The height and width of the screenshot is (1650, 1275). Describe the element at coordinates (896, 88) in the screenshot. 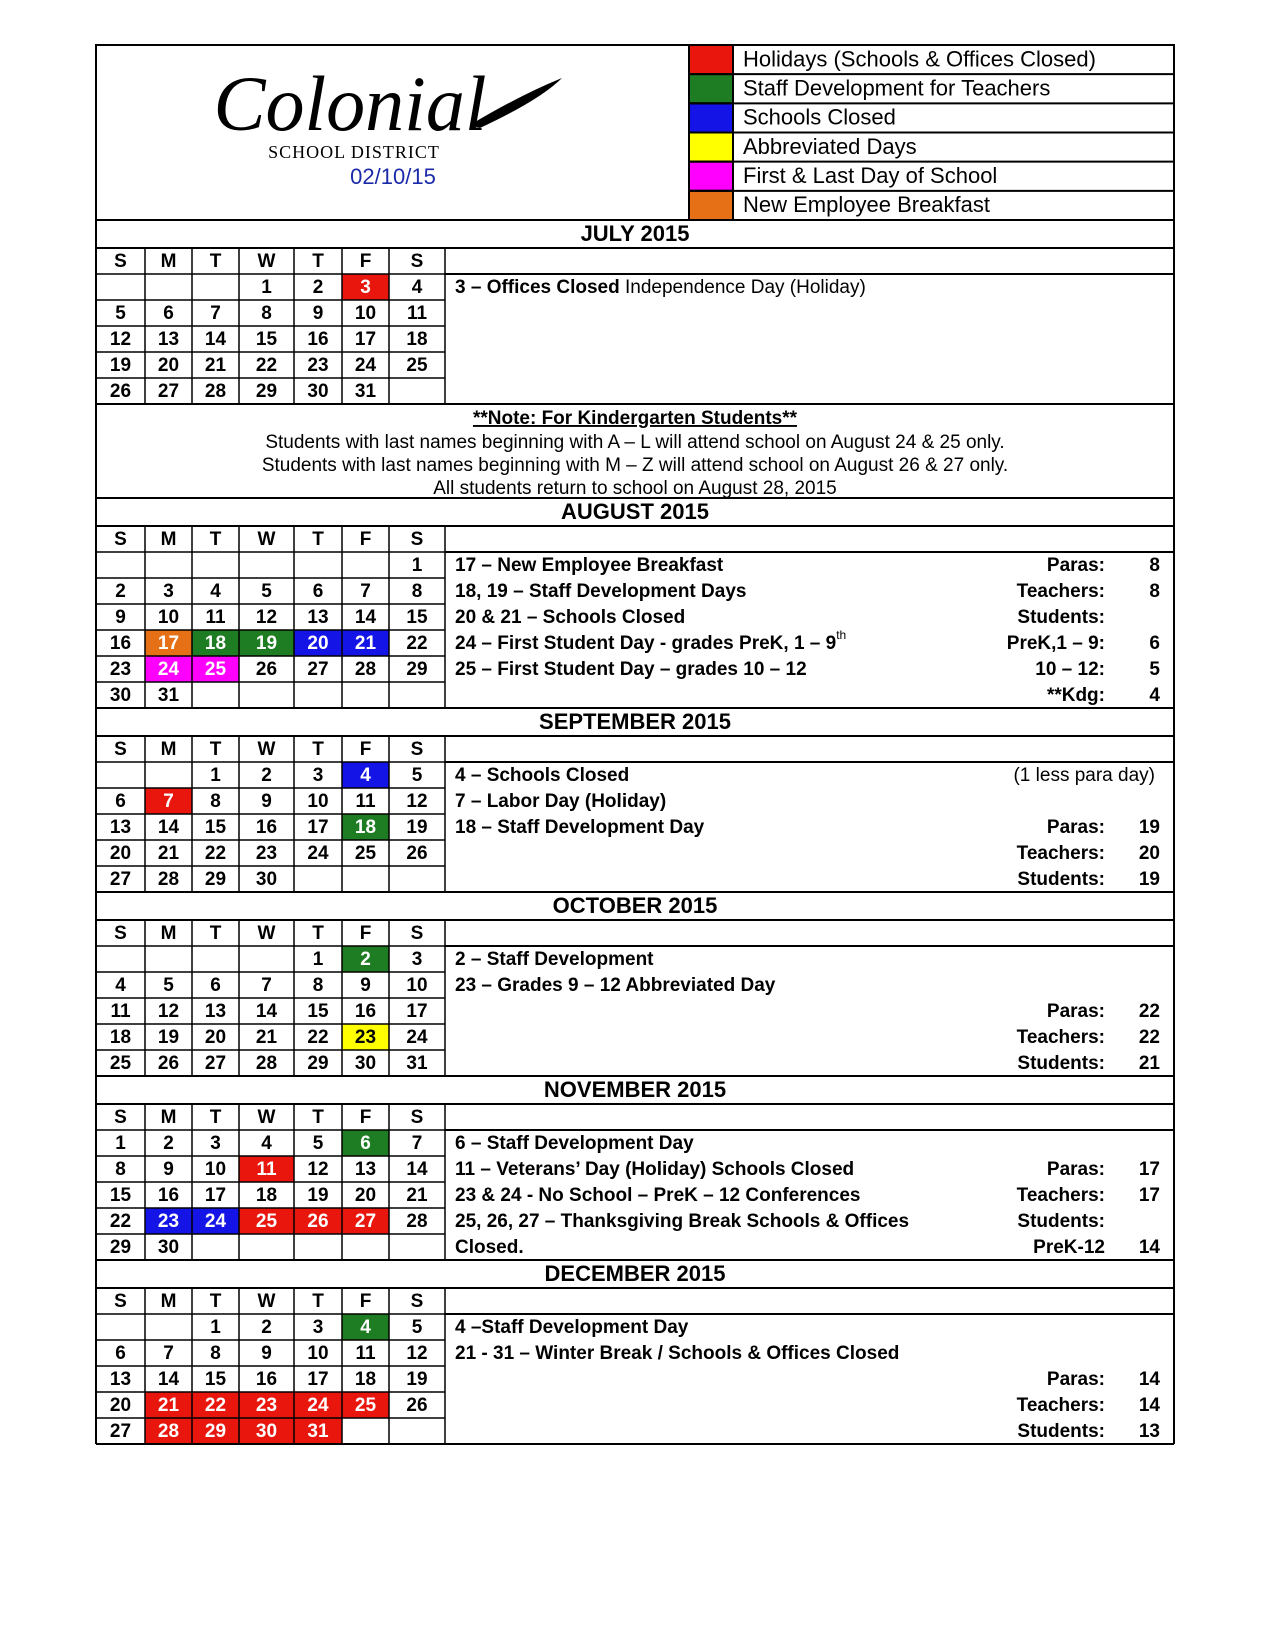

I see `legend-label: Staff Development for Teachers` at that location.